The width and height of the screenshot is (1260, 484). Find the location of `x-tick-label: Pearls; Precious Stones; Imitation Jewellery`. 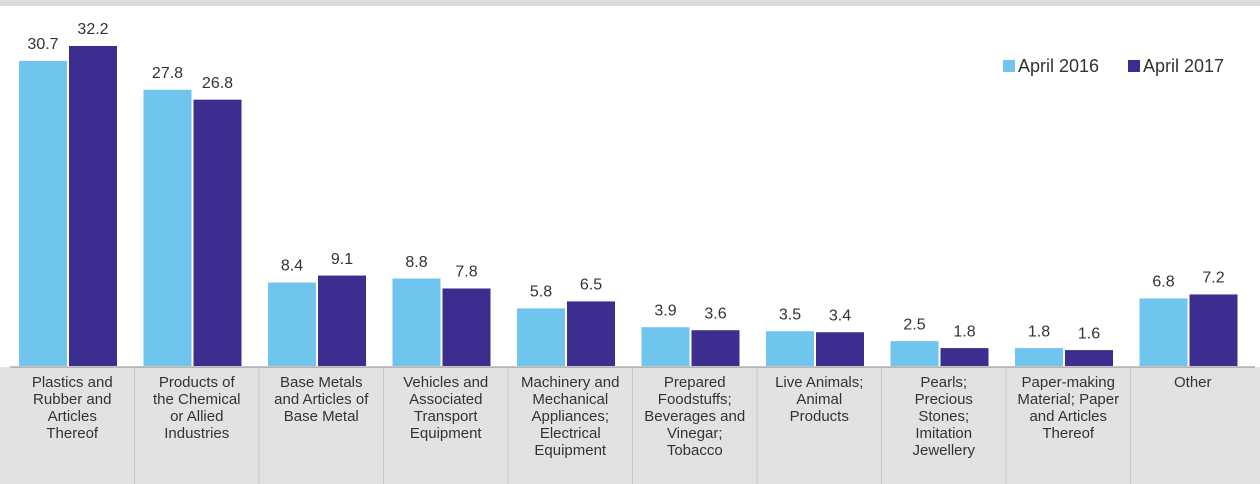

x-tick-label: Pearls; Precious Stones; Imitation Jewellery is located at coordinates (943, 416).